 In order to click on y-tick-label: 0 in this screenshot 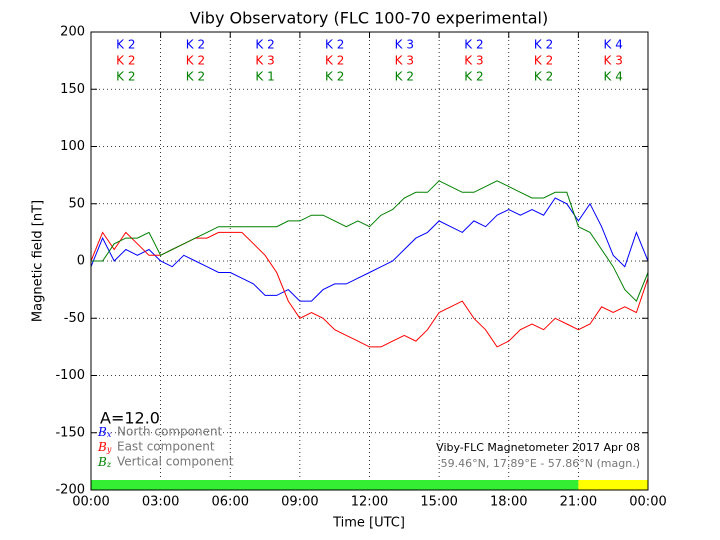, I will do `click(81, 261)`.